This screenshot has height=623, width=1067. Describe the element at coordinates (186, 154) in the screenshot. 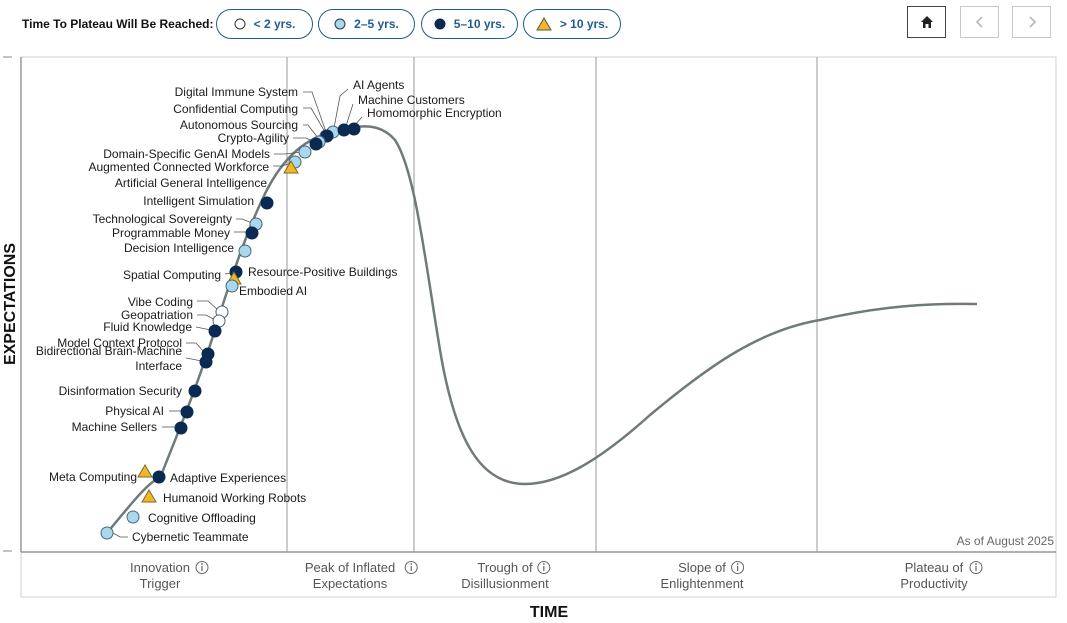

I see `technology-label: Domain-Specific GenAI Models` at that location.